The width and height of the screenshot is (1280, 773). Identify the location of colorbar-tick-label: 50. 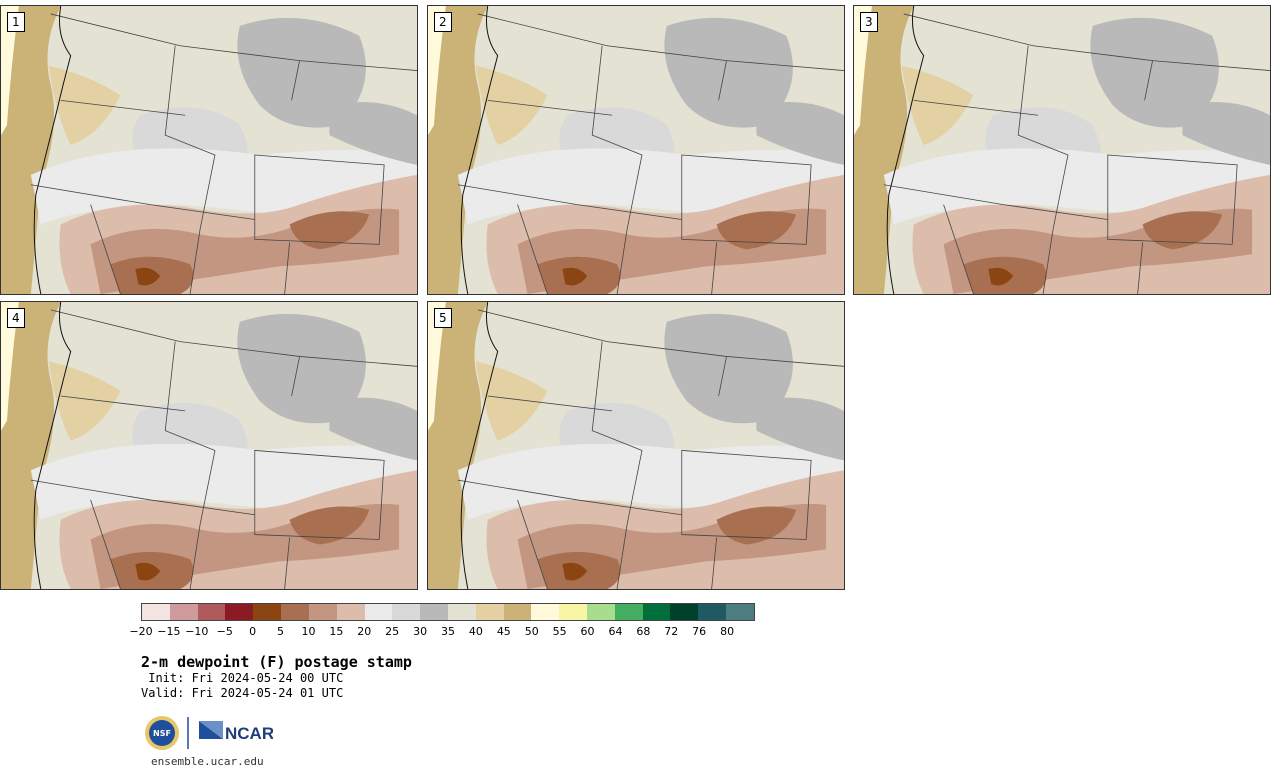
(531, 631).